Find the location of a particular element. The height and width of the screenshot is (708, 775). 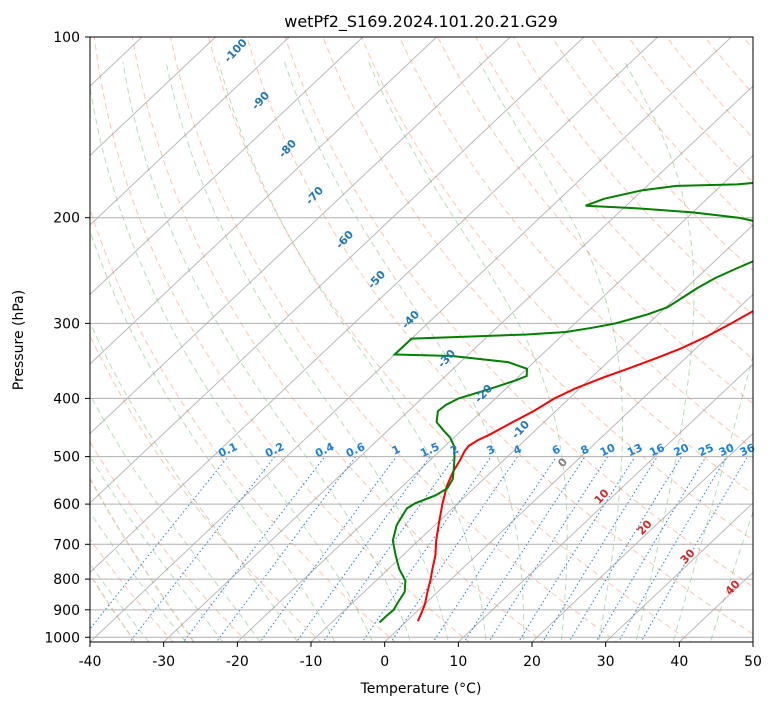

x-tick-label: -20 is located at coordinates (237, 662).